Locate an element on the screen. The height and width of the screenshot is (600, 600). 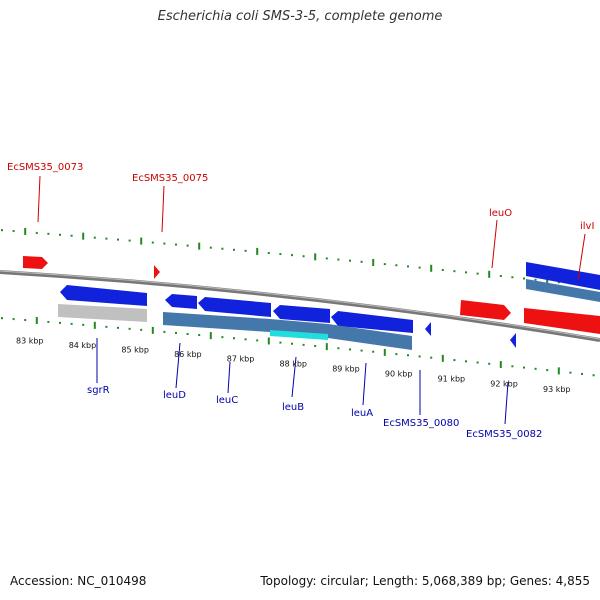
reverse-gene-leuA is located at coordinates (372, 322).